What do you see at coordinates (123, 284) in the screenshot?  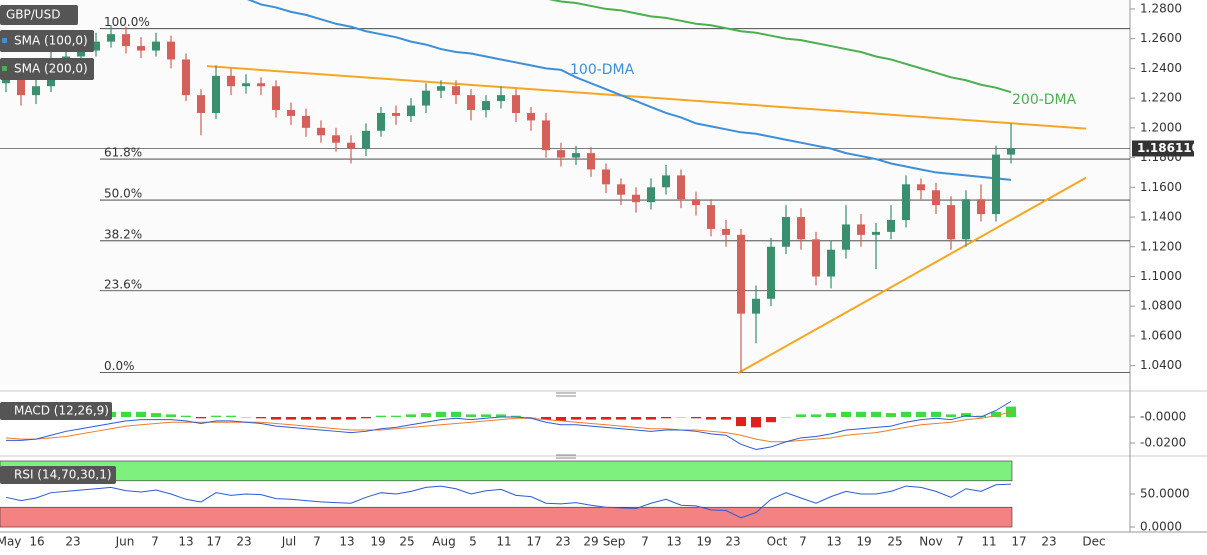 I see `fib-label: 23.6%` at bounding box center [123, 284].